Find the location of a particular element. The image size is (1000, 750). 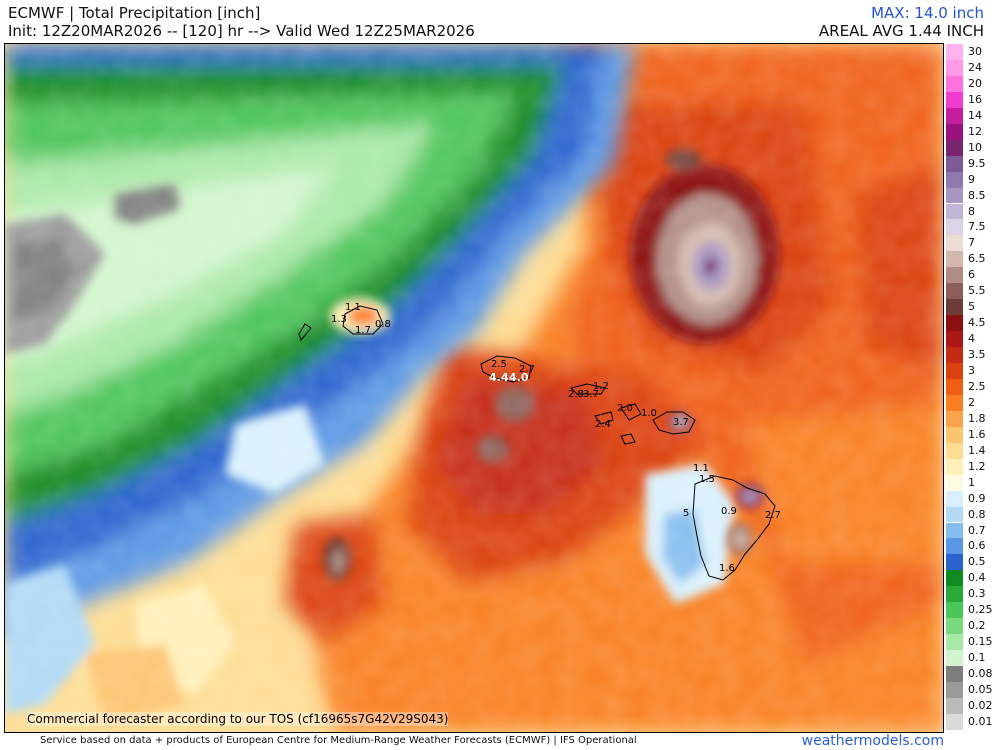

legend-entry: 7.5 is located at coordinates (973, 227).